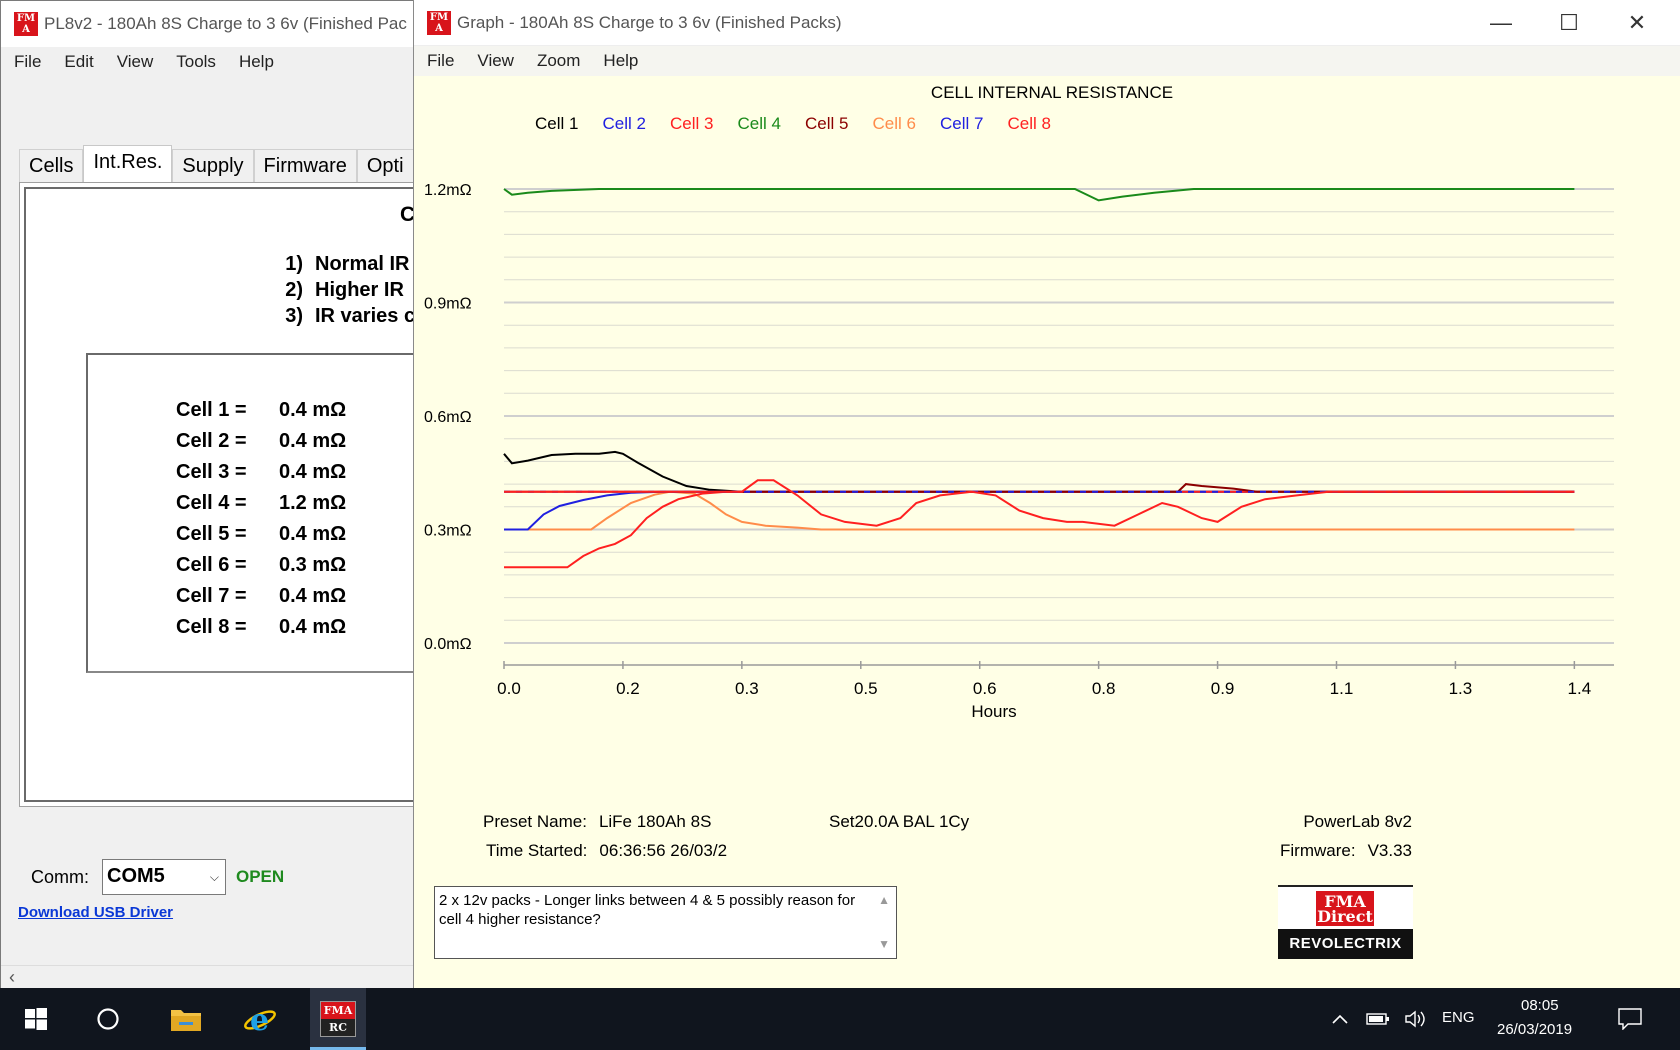  I want to click on legend-entry: Cell 5, so click(826, 123).